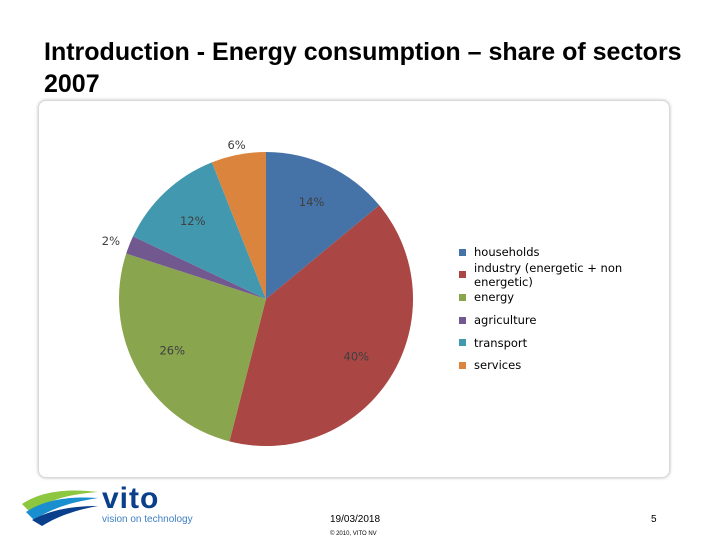 The image size is (720, 540). What do you see at coordinates (199, 230) in the screenshot?
I see `pie-slice-transport` at bounding box center [199, 230].